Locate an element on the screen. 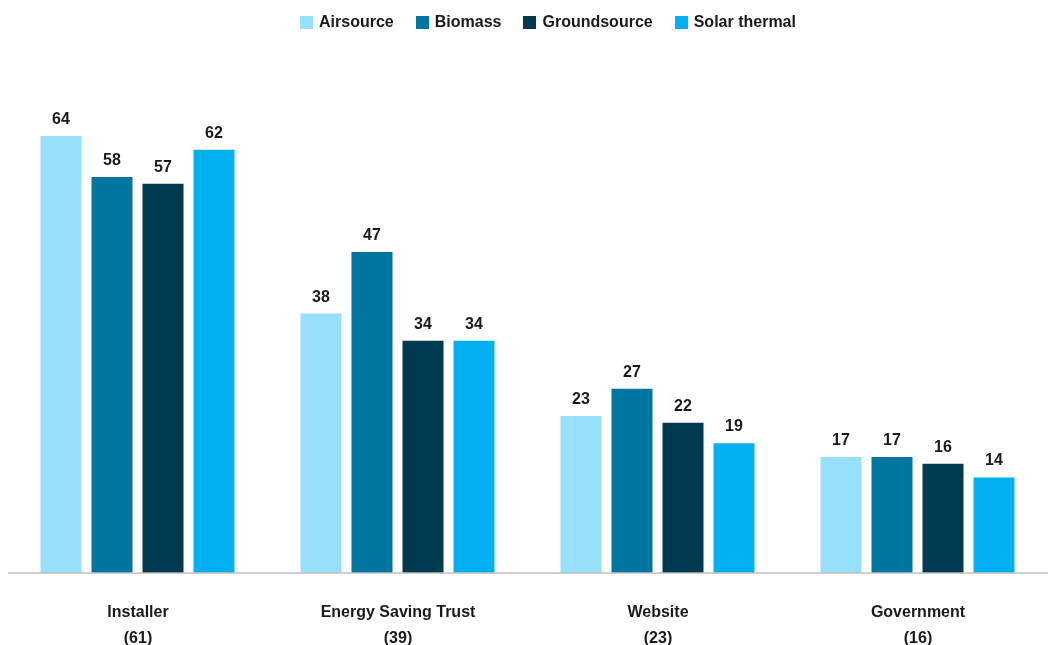  data-label: 19 is located at coordinates (734, 426).